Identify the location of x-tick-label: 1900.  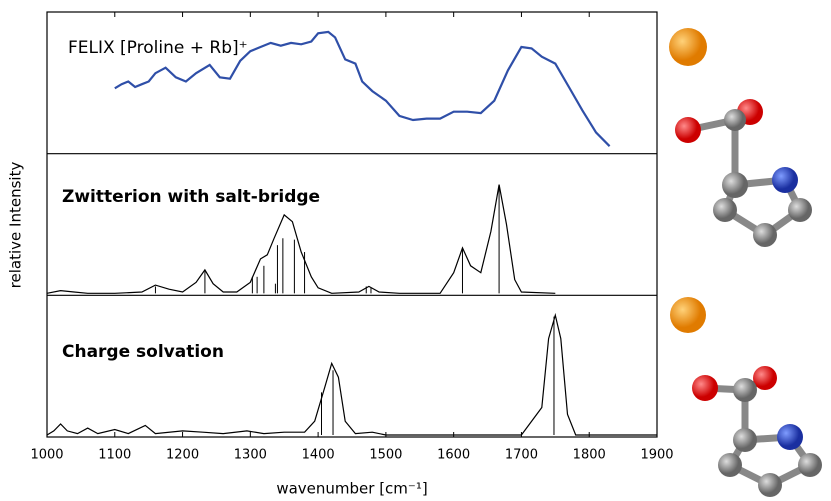
(656, 455).